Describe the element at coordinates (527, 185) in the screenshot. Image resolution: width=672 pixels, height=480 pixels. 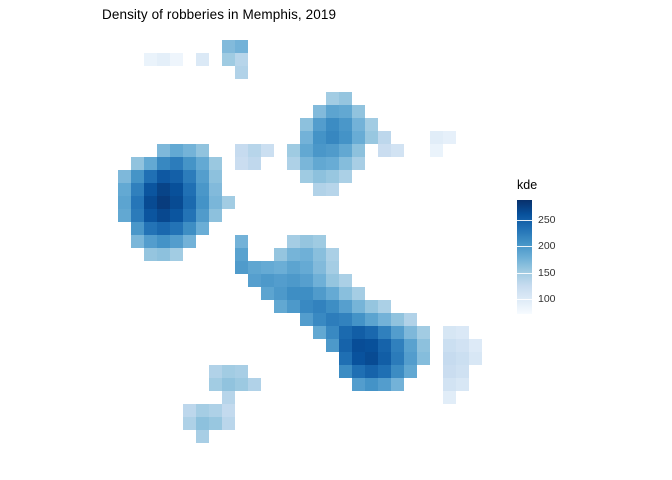
I see `legend-title: kde` at that location.